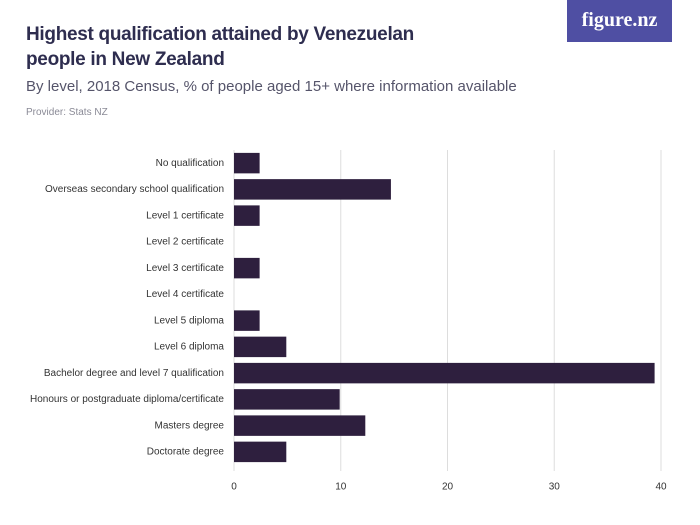  Describe the element at coordinates (189, 320) in the screenshot. I see `y-tick-label: Level 5 diploma` at that location.